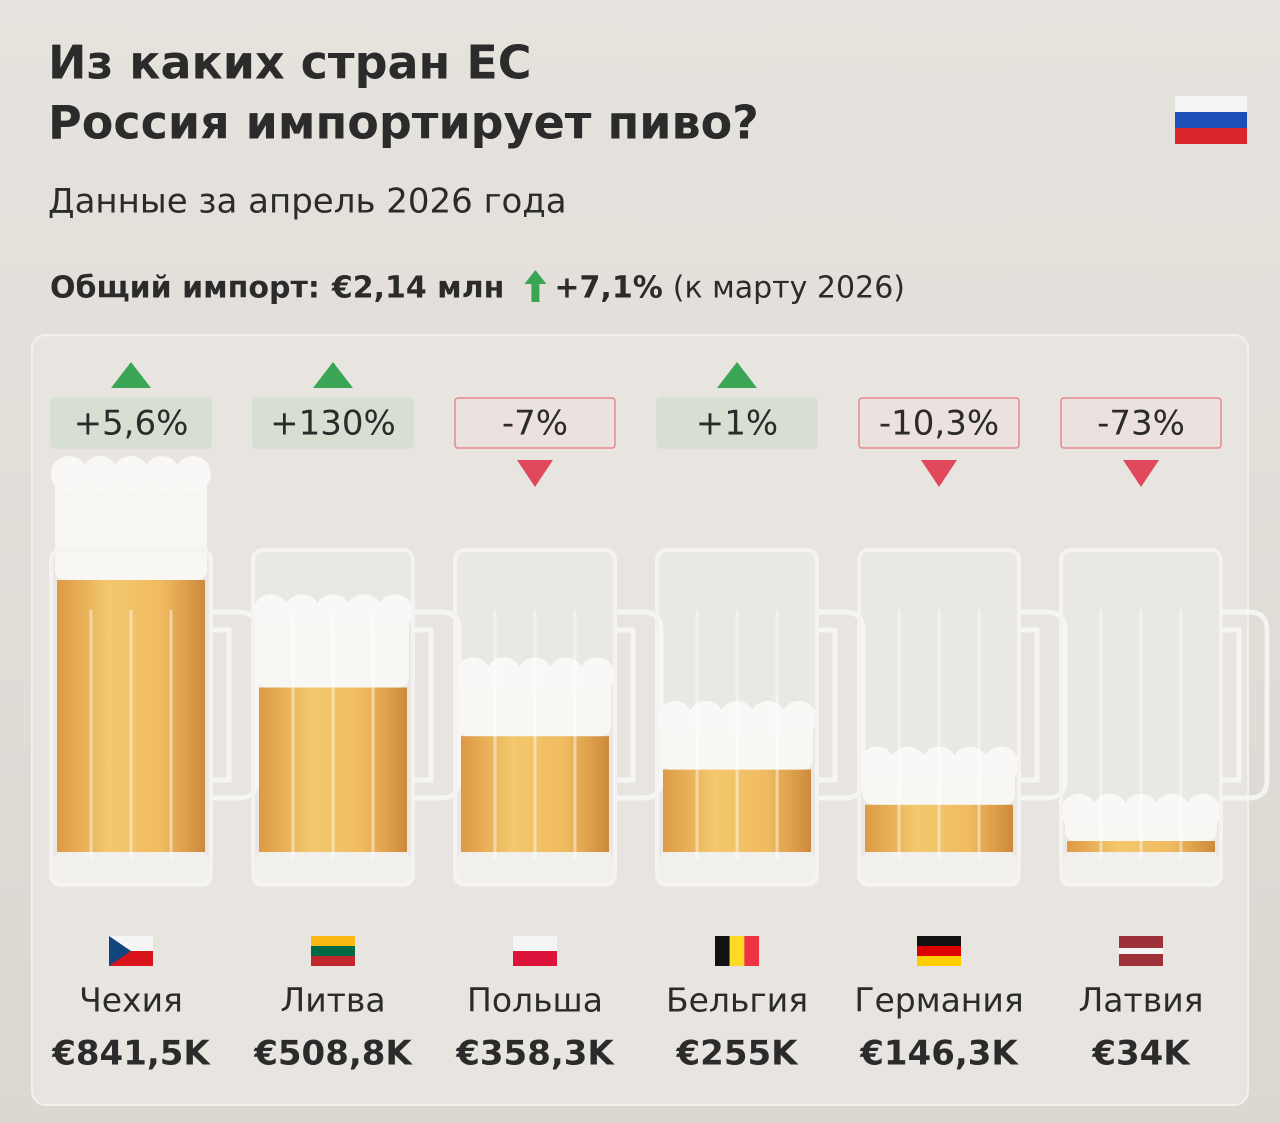 Image resolution: width=1280 pixels, height=1123 pixels. I want to click on change-label: -10,3%, so click(939, 424).